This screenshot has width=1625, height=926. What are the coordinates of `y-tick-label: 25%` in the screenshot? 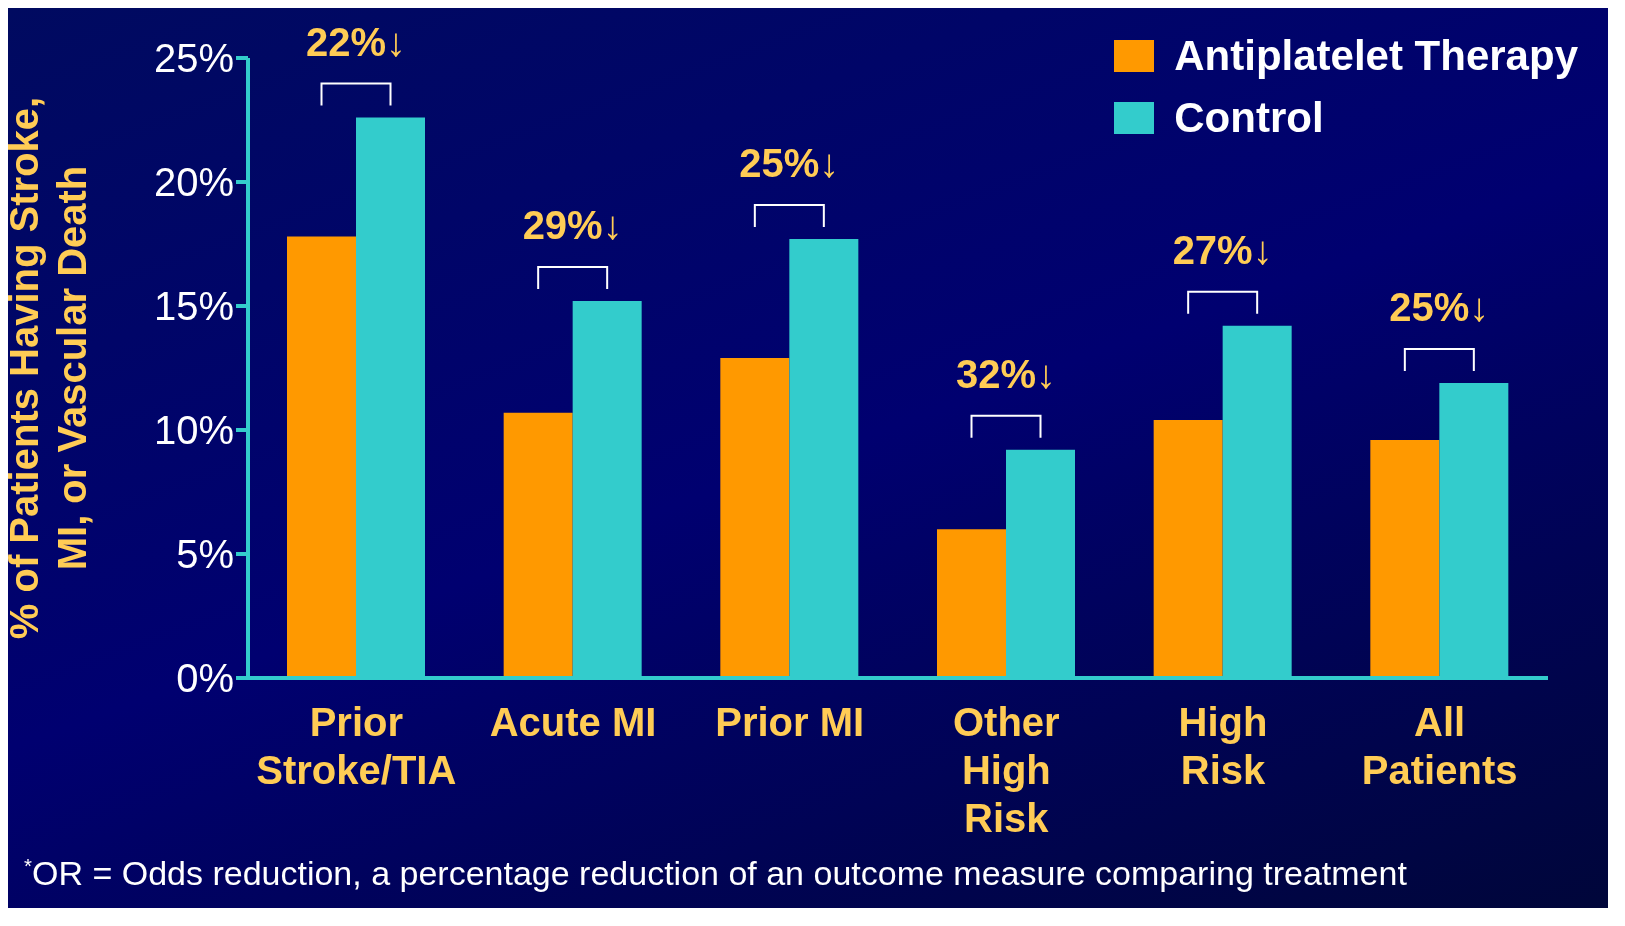 It's located at (193, 58).